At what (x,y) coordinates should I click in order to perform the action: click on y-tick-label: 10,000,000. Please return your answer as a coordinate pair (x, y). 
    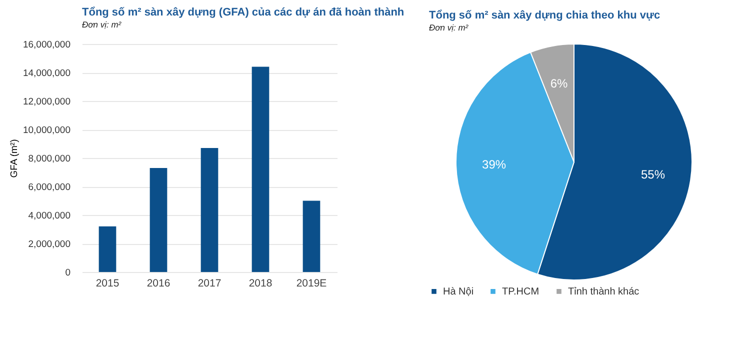
    Looking at the image, I should click on (46, 130).